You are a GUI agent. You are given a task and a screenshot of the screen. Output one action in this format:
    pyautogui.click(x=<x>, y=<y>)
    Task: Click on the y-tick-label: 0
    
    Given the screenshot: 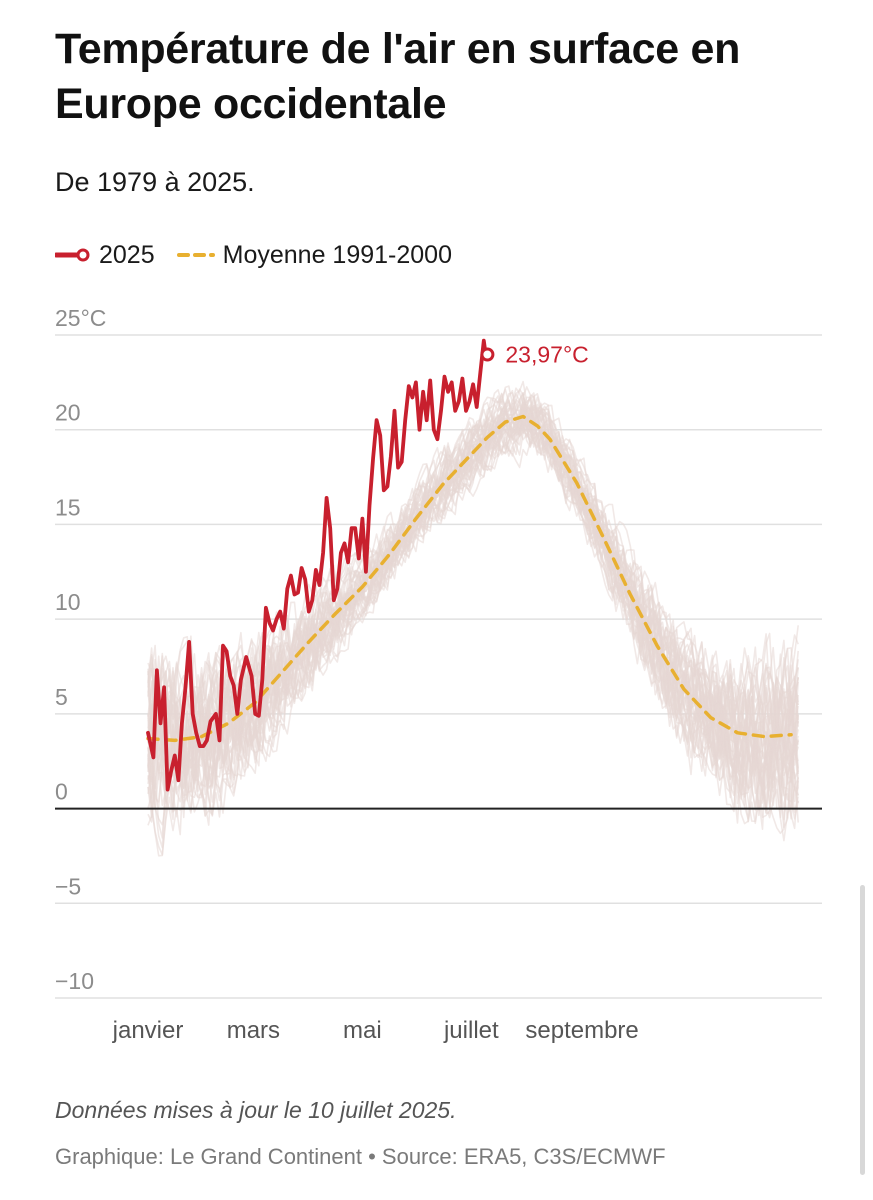 What is the action you would take?
    pyautogui.click(x=61, y=792)
    